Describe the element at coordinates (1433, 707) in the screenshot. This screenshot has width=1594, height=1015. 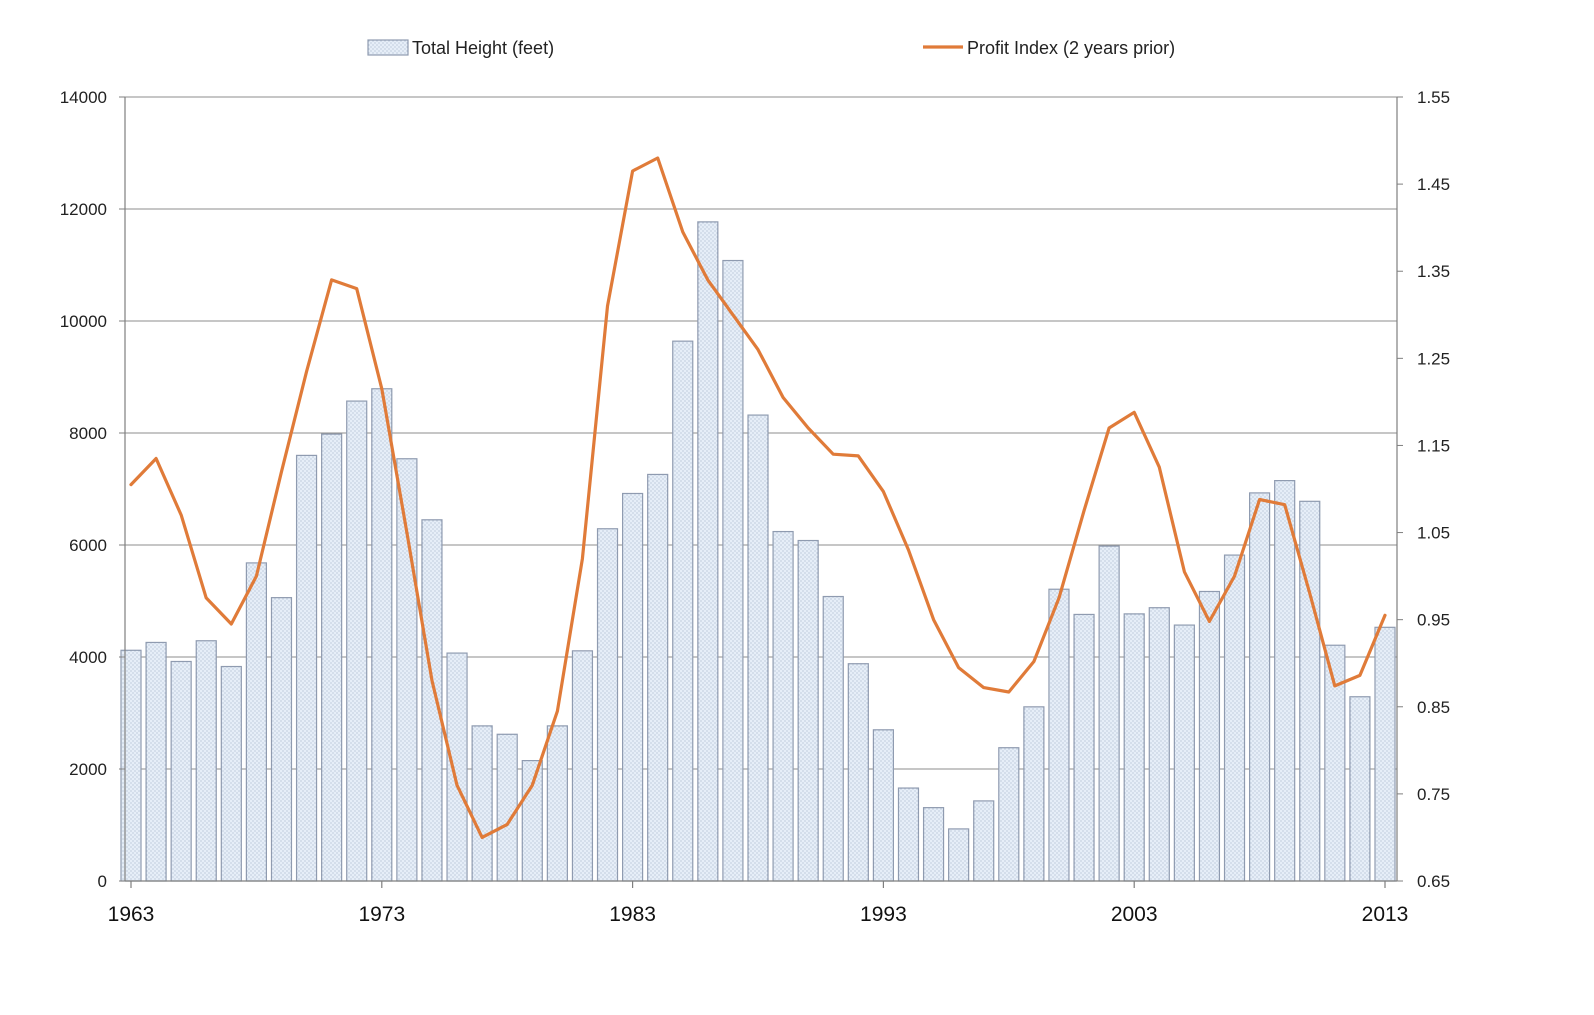
I see `y-right-tick-label: 0.85` at that location.